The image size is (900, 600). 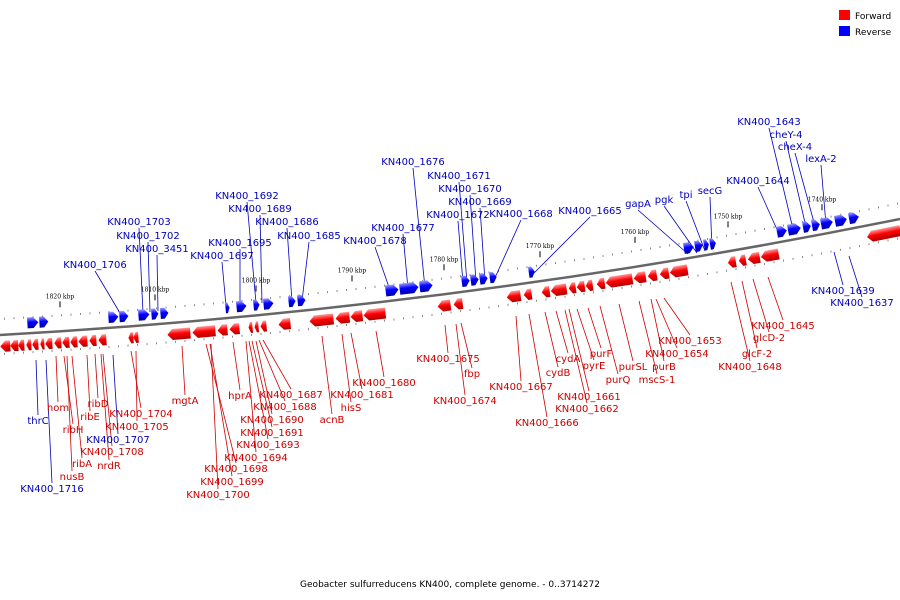 I want to click on gene-label-riba: ribA, so click(x=82, y=464).